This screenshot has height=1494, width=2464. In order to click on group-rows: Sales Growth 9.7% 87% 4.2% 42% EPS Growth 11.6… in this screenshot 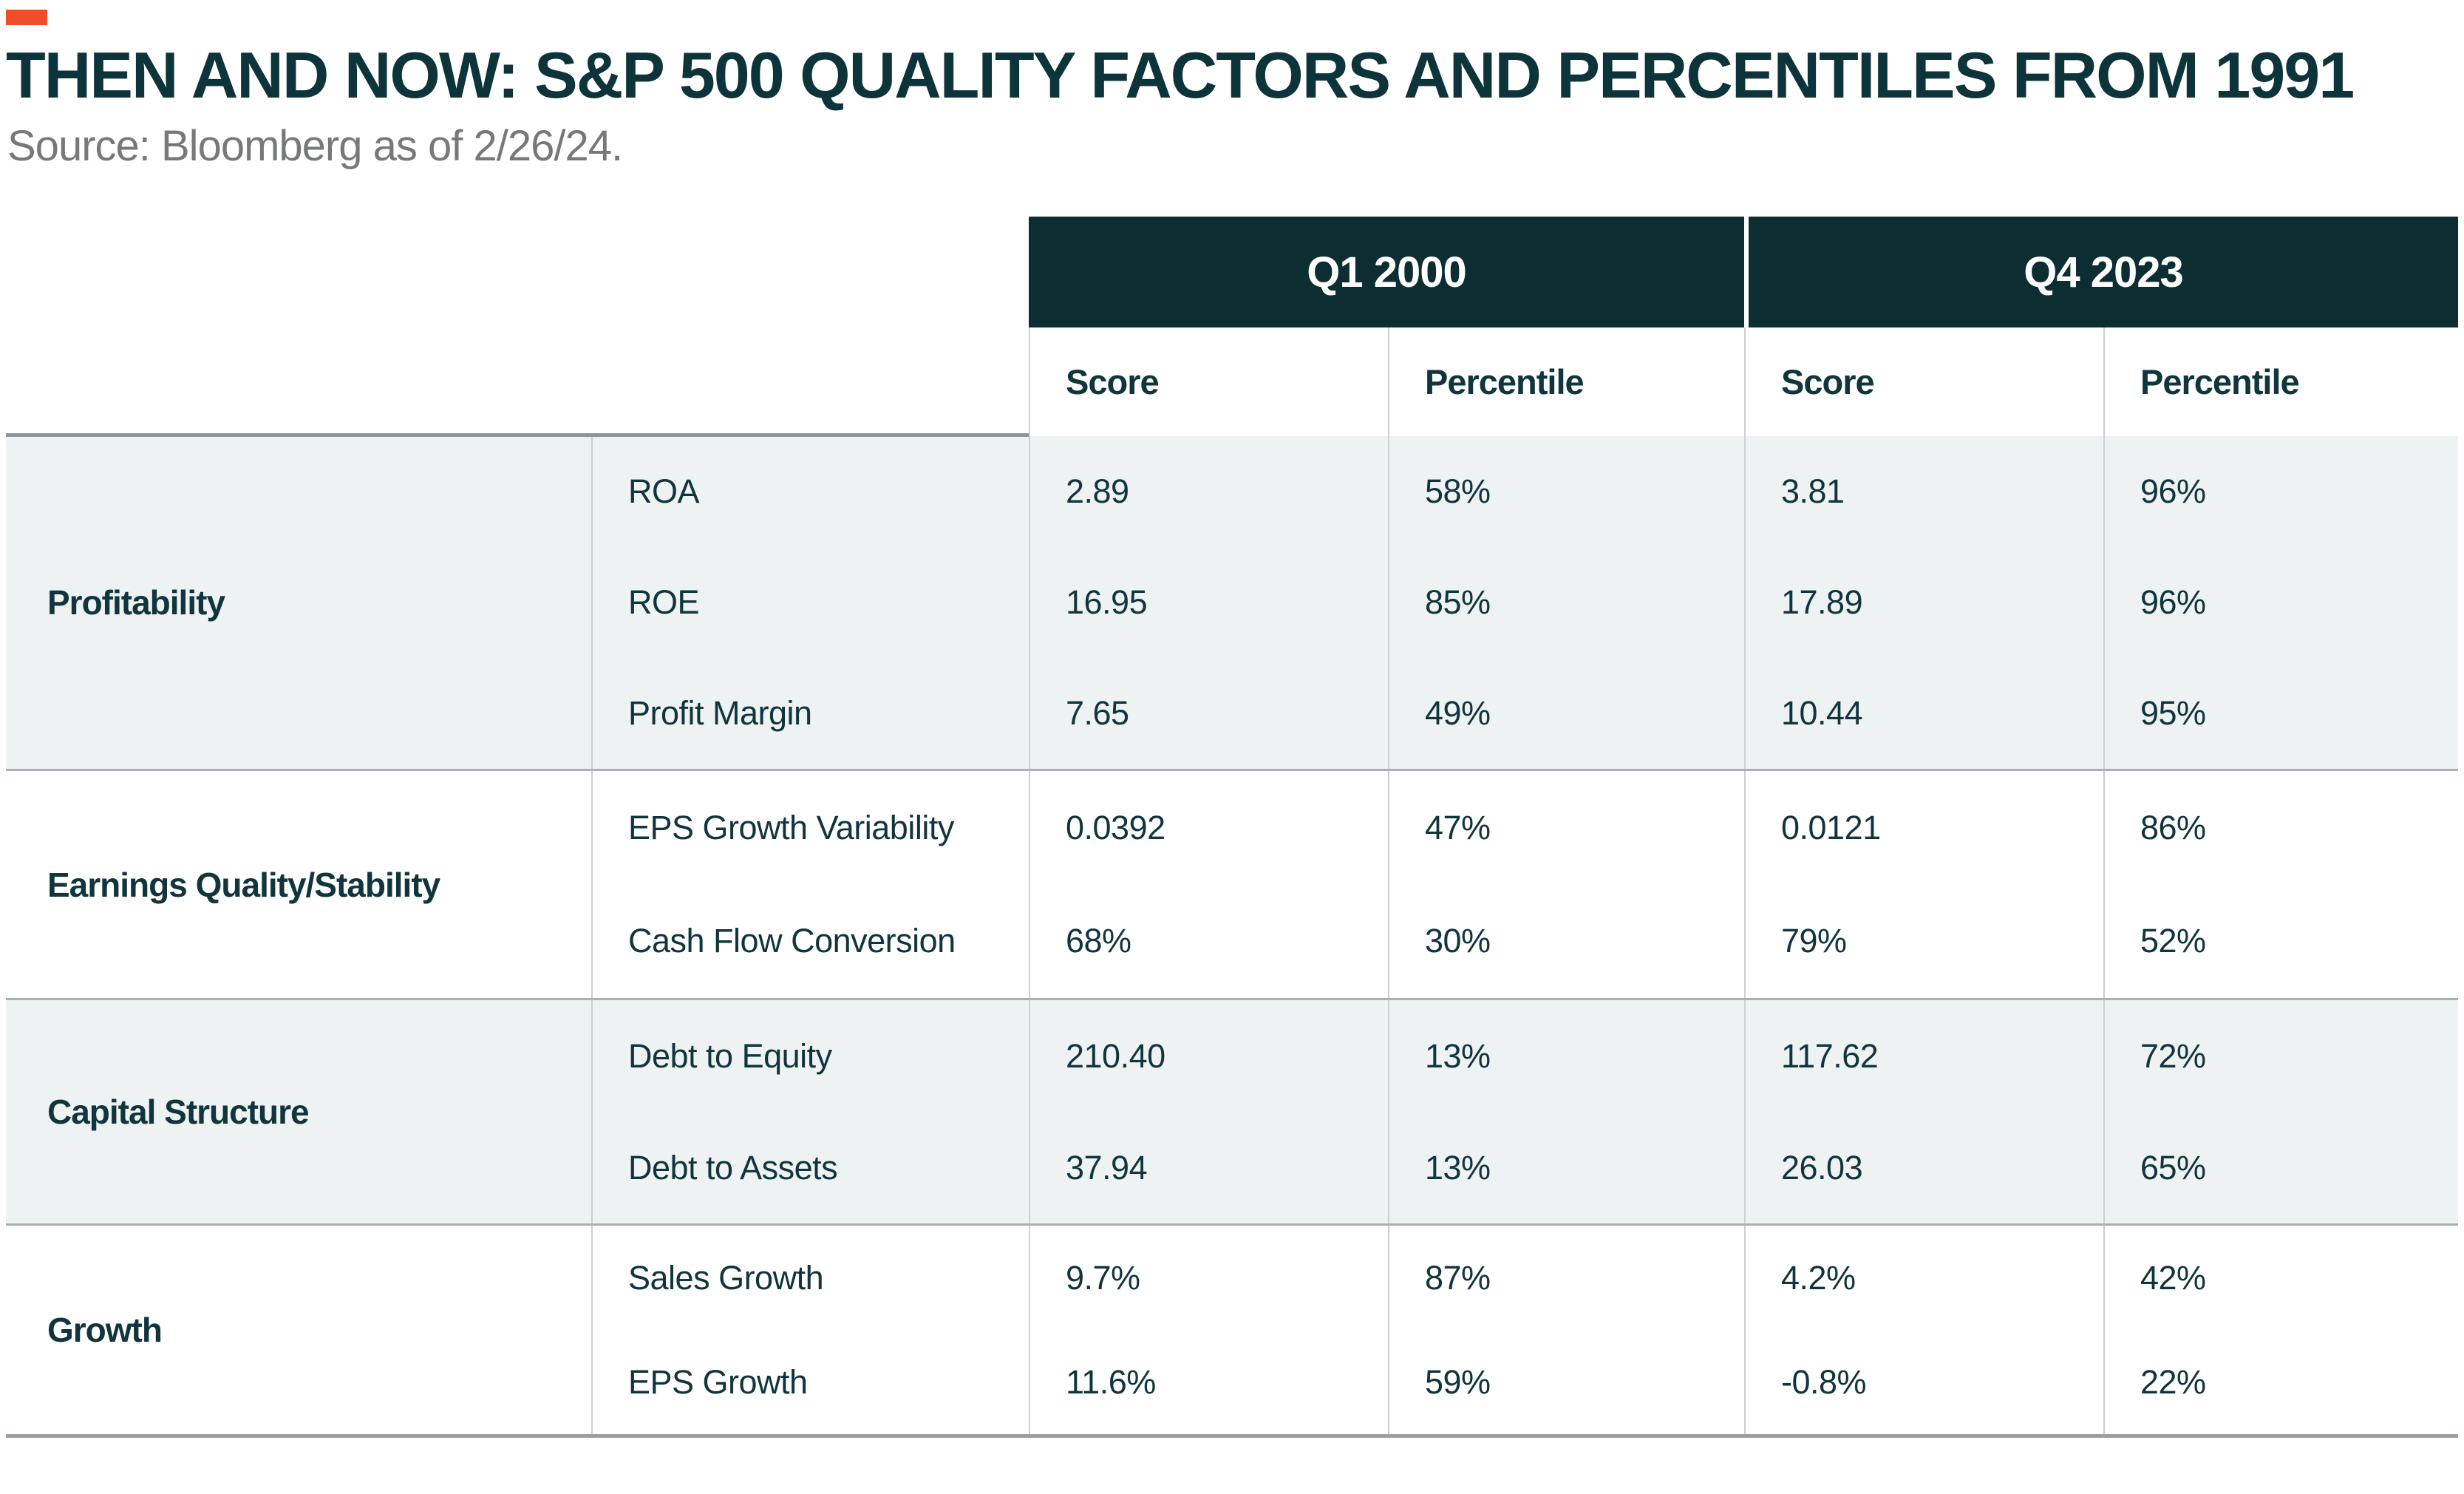, I will do `click(1524, 1330)`.